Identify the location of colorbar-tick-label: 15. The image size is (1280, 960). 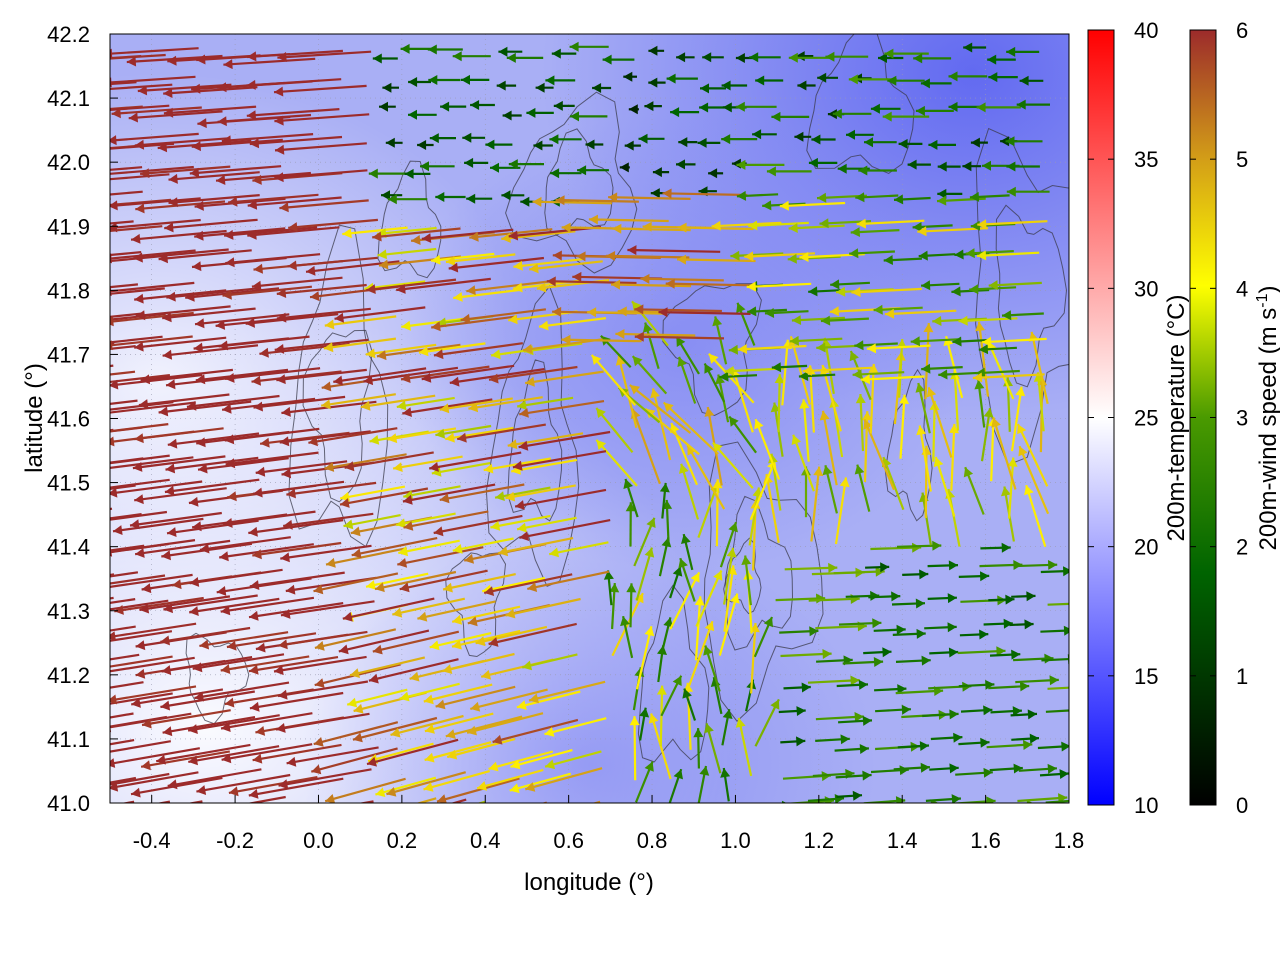
(1146, 676).